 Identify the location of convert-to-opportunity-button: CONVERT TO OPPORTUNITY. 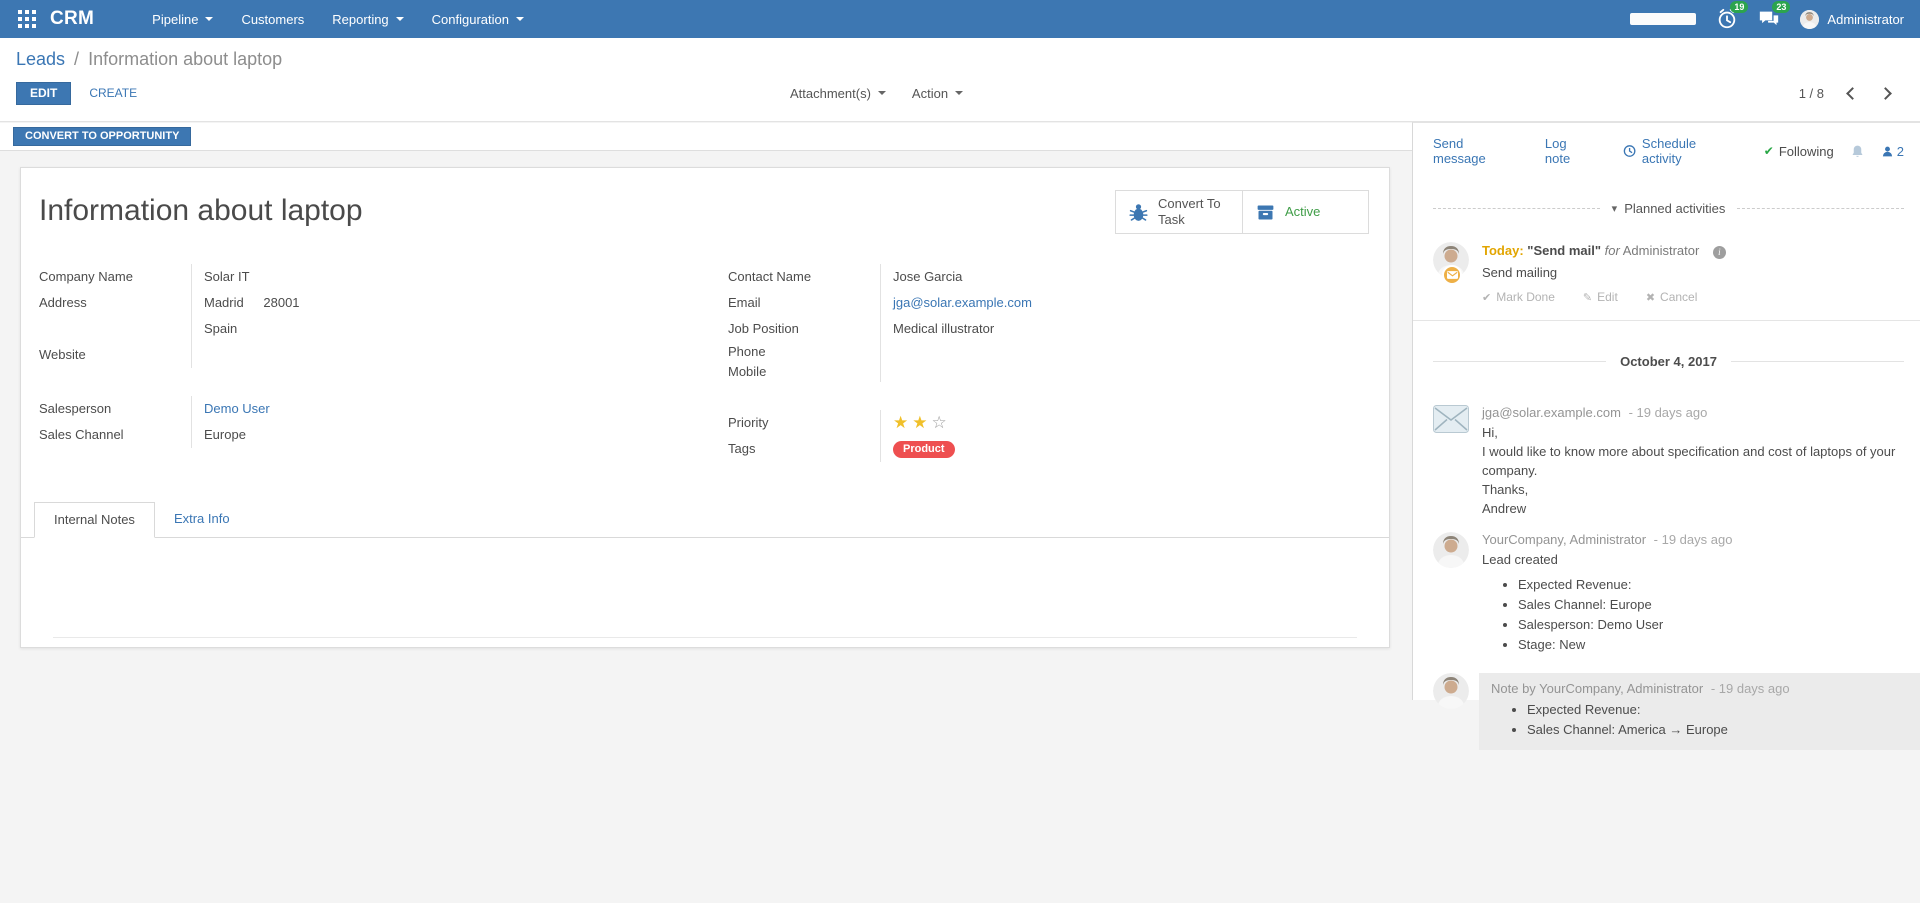
(102, 136).